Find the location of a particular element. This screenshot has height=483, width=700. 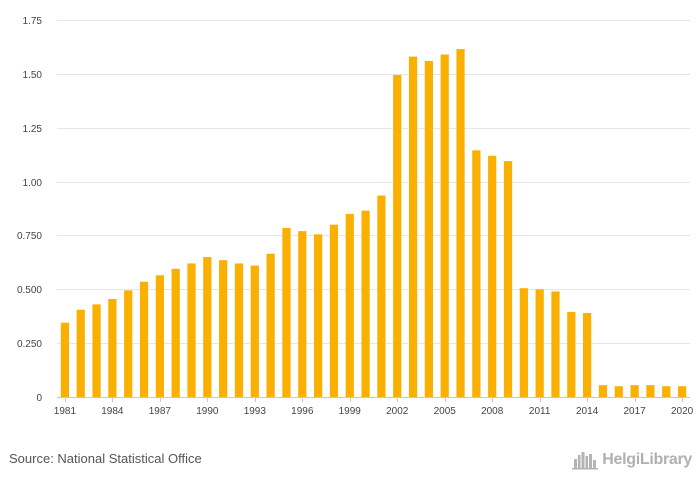

bar-1986 is located at coordinates (144, 339).